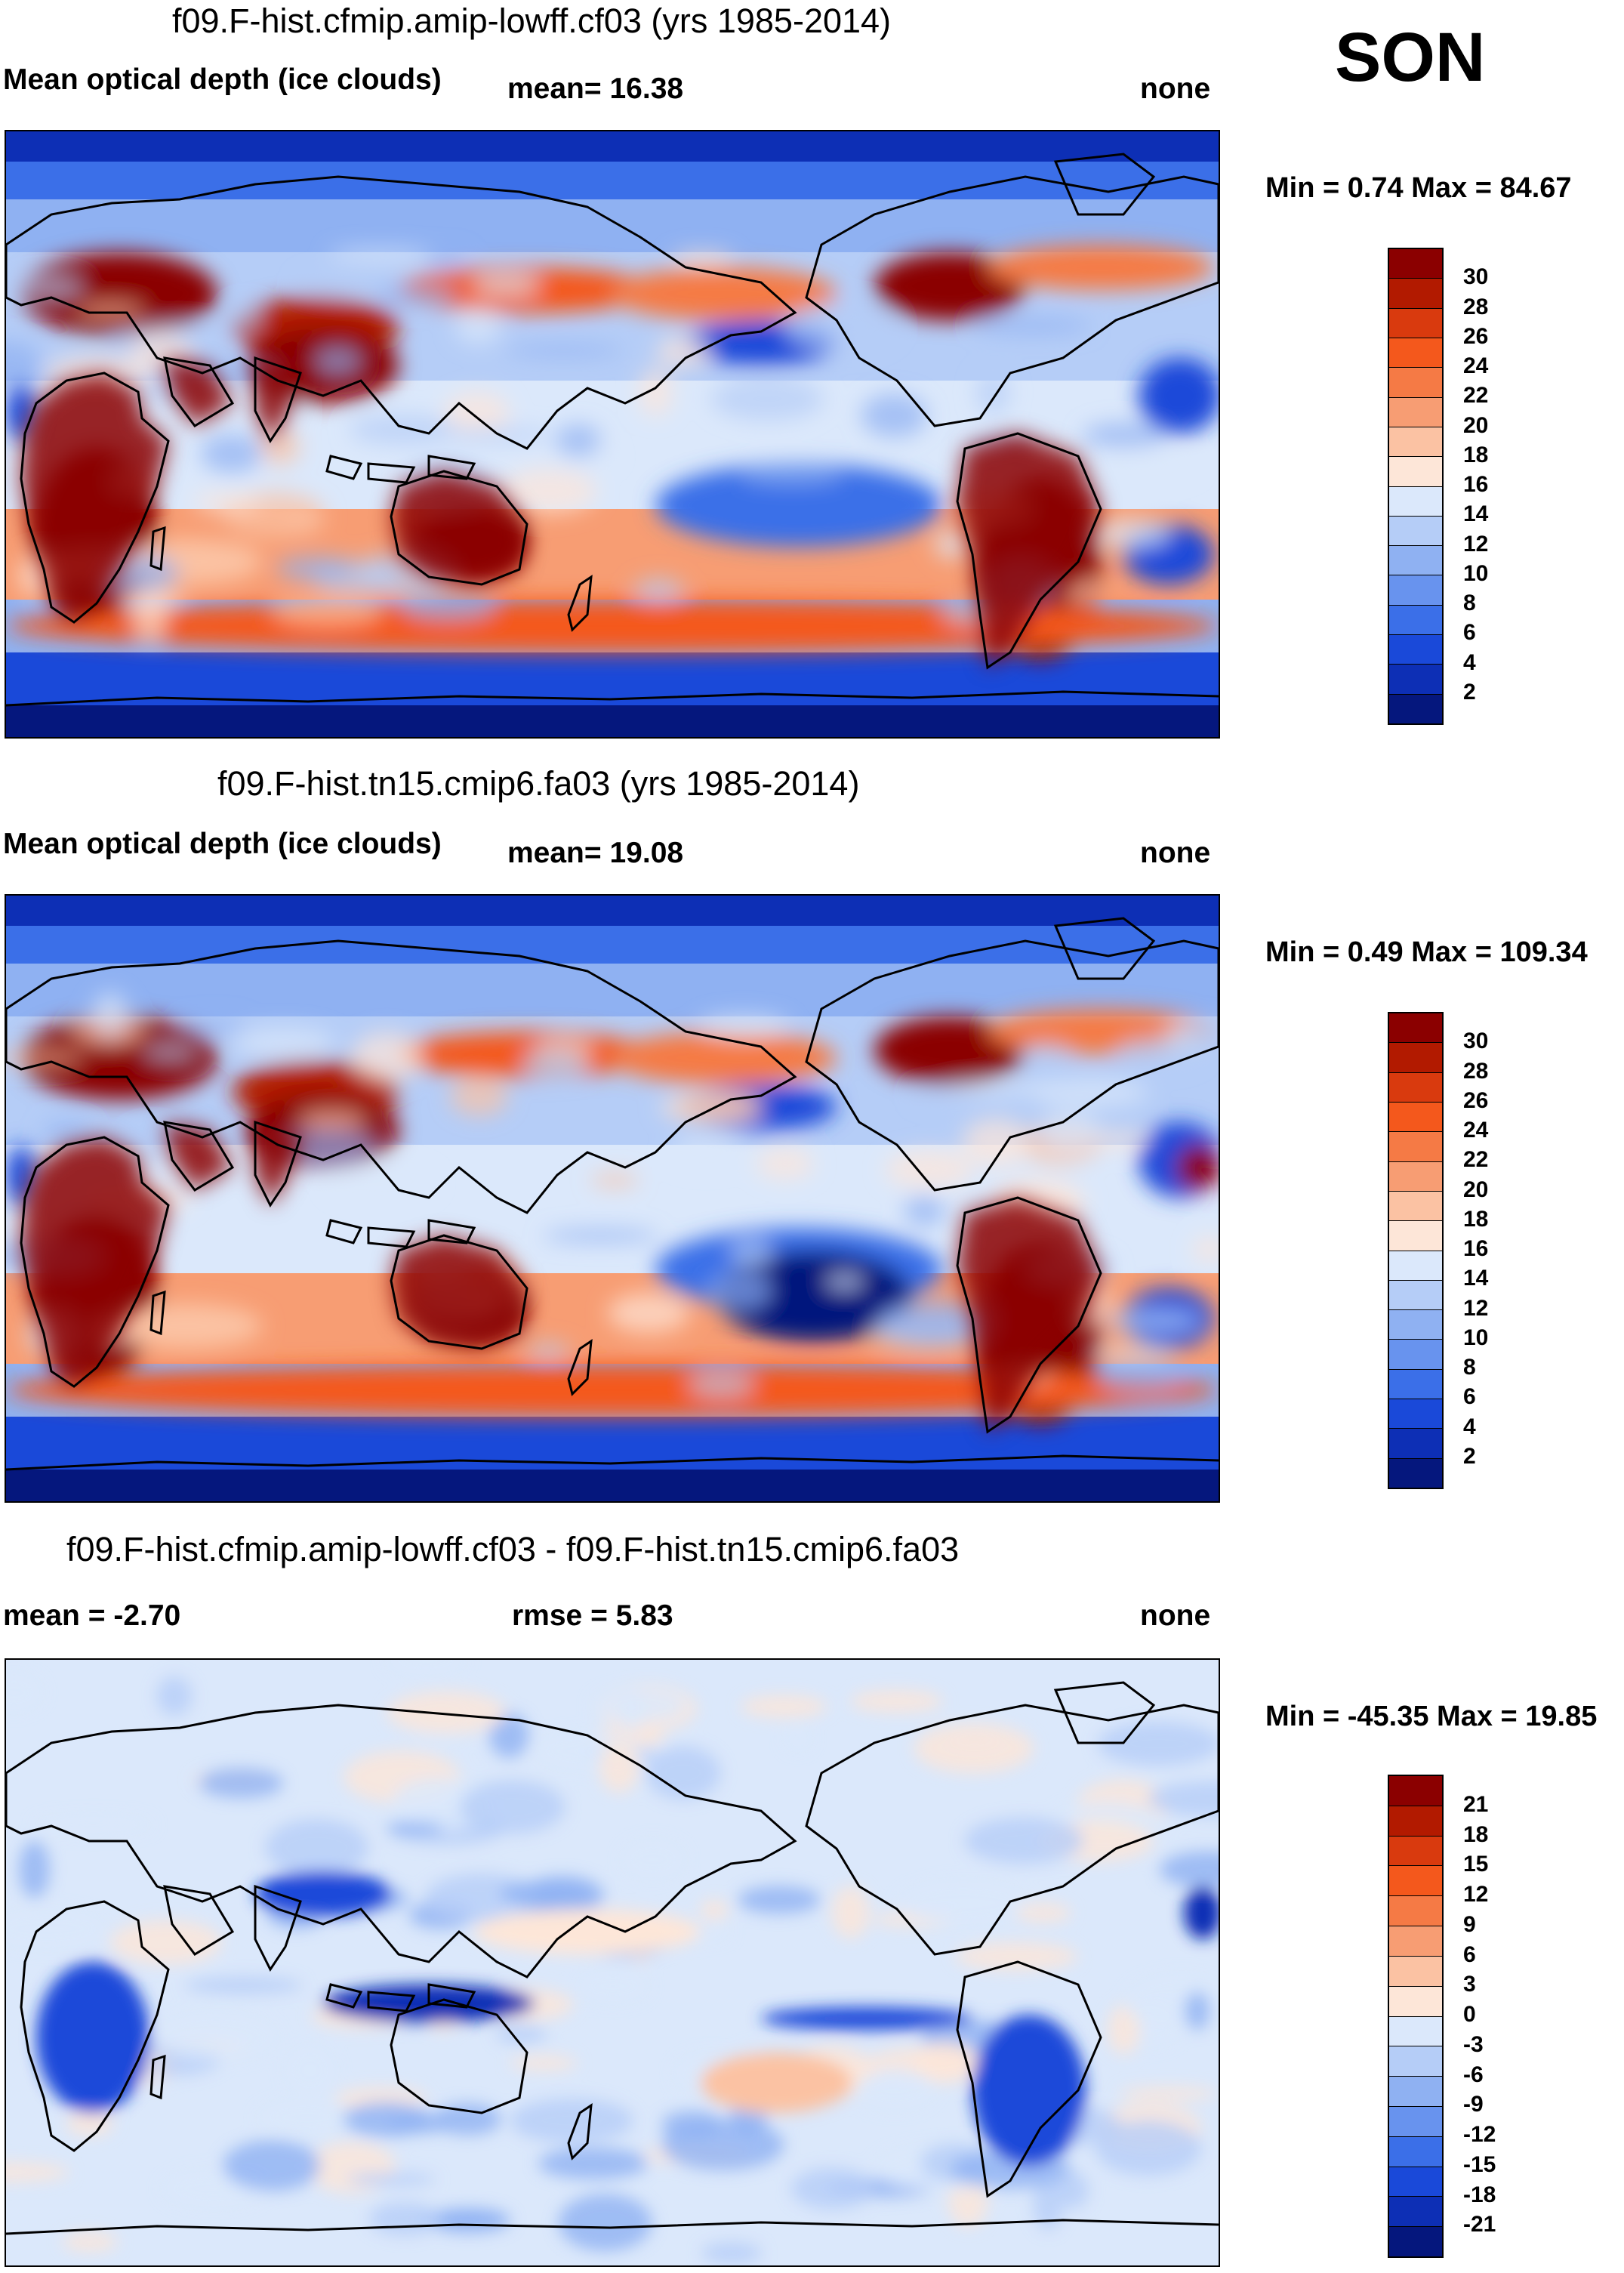 The image size is (1624, 2273). What do you see at coordinates (1476, 1278) in the screenshot?
I see `colorbar-tick-label: 14` at bounding box center [1476, 1278].